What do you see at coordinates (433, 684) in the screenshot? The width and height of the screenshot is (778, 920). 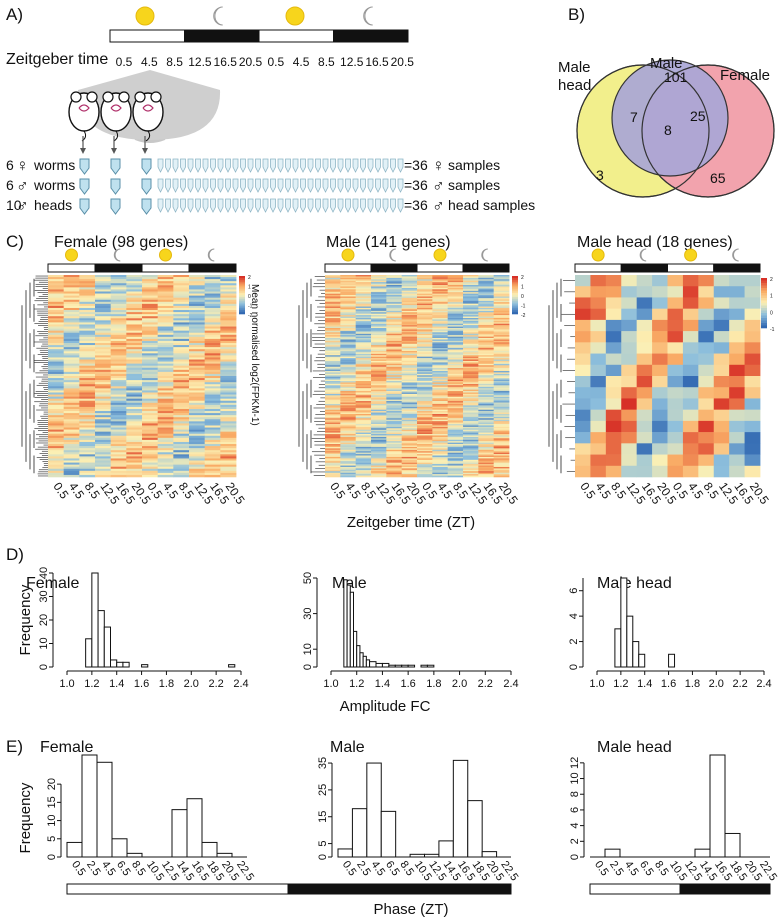 I see `x-tick-label: 1.8` at bounding box center [433, 684].